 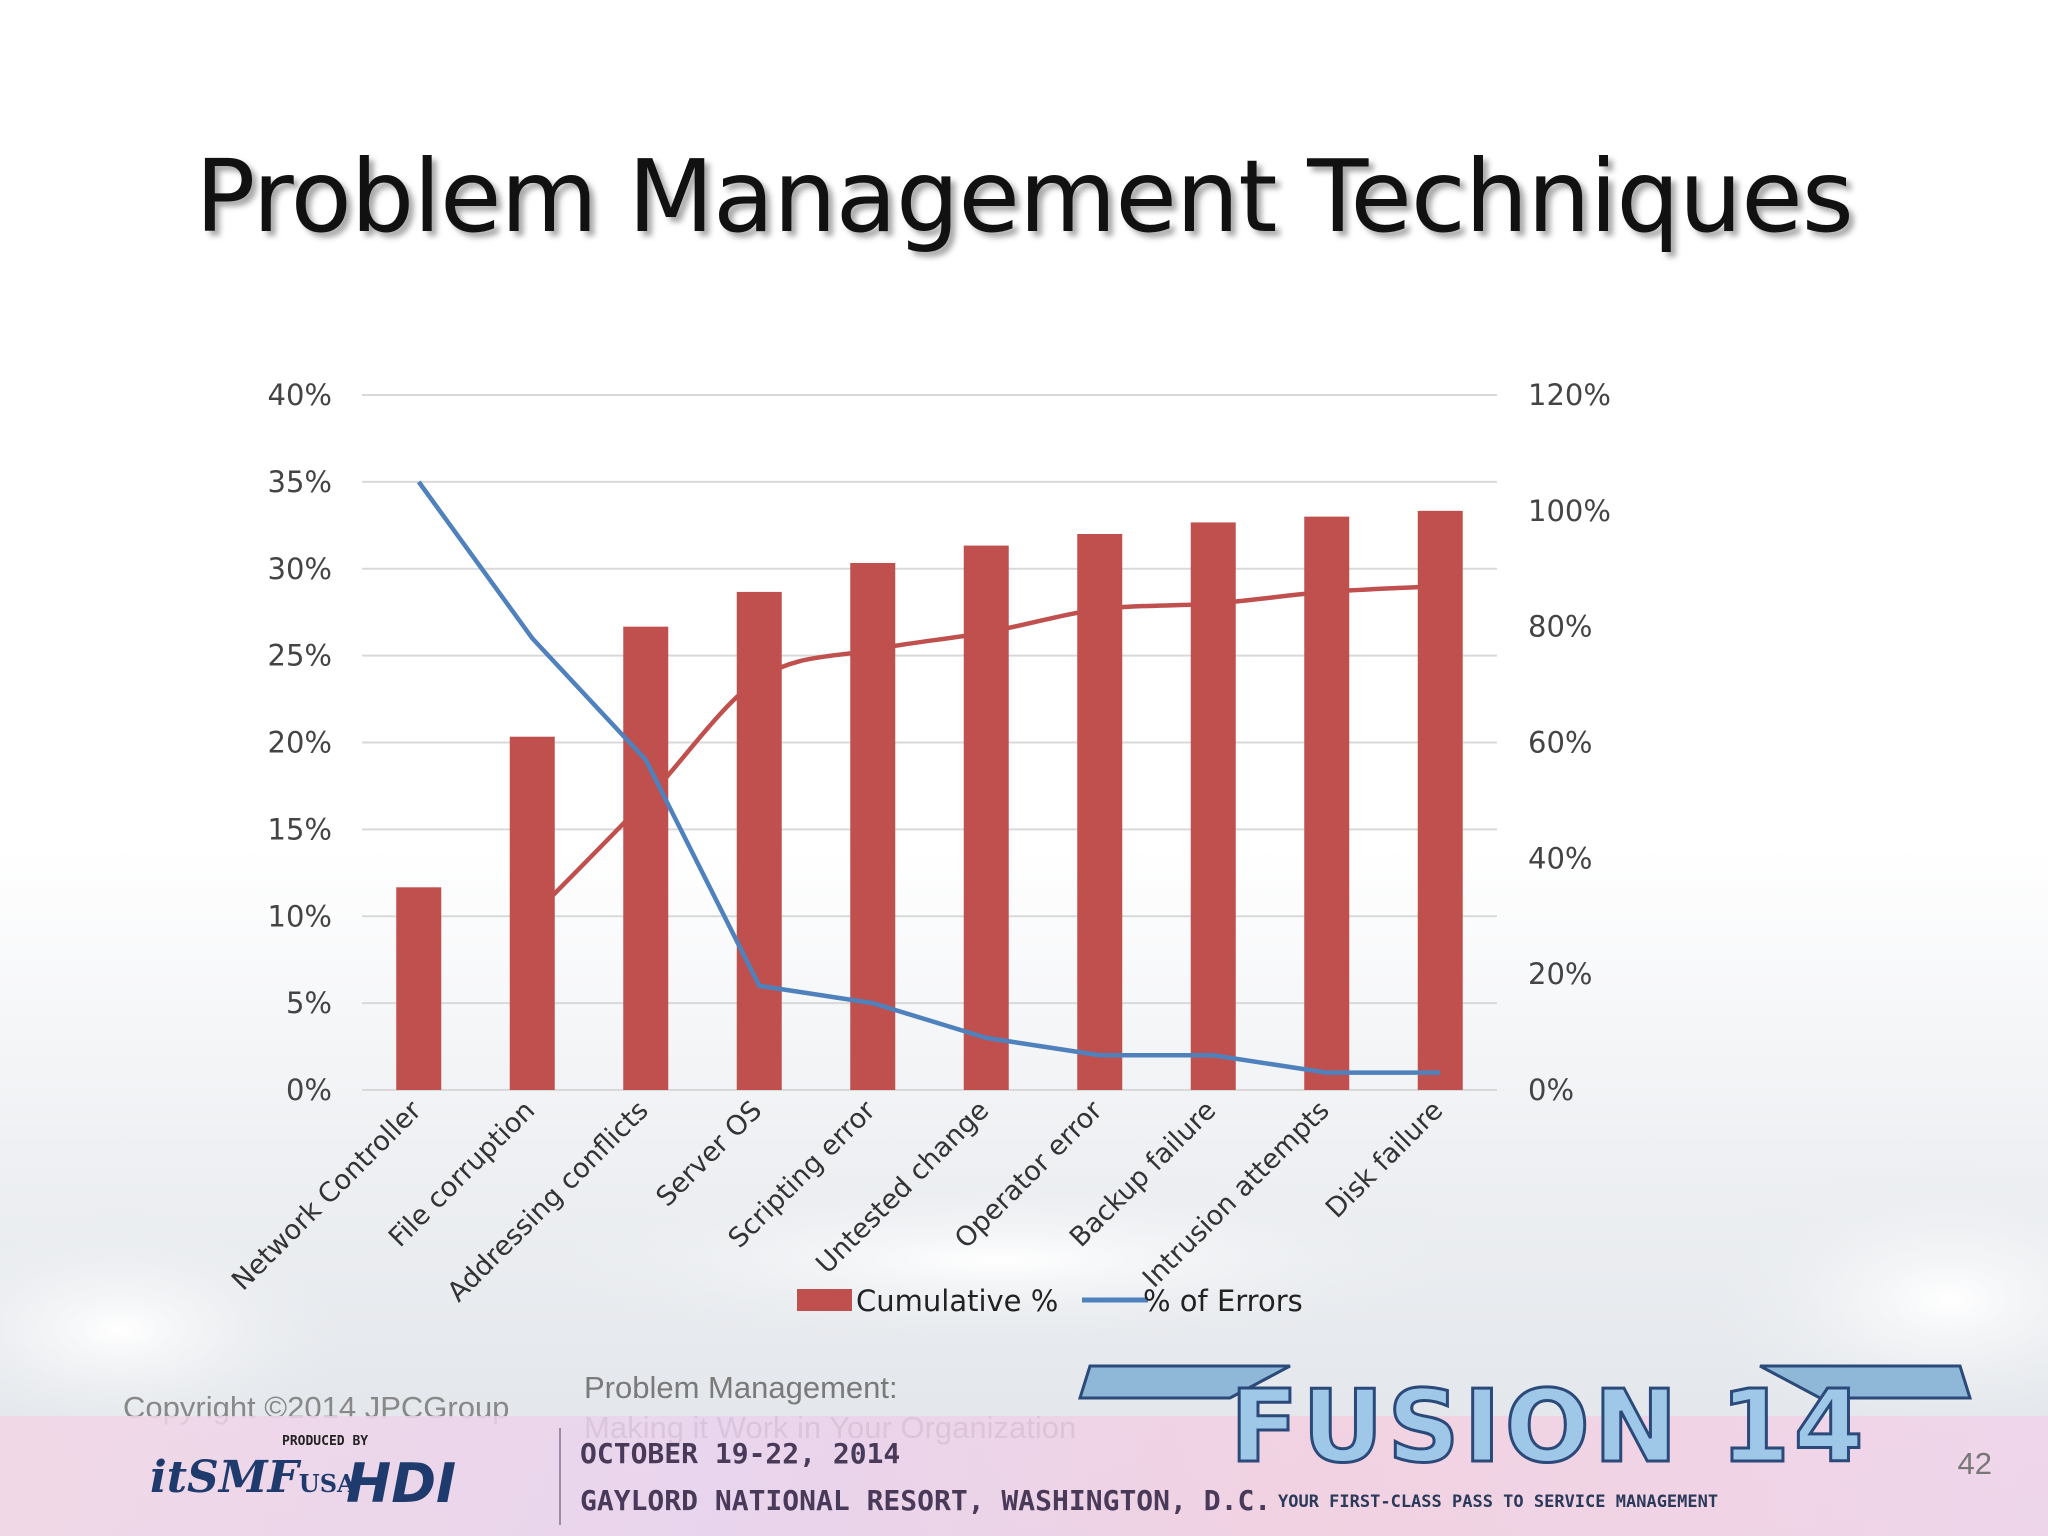 I want to click on legend-label-cumulative: Cumulative %, so click(x=957, y=1301).